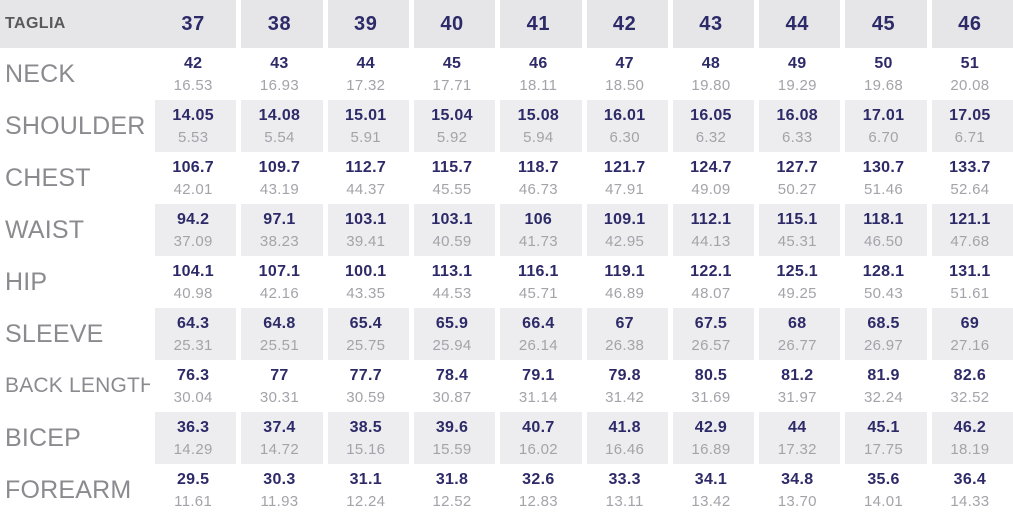 The width and height of the screenshot is (1013, 516). Describe the element at coordinates (970, 219) in the screenshot. I see `cm-value: 121.1` at that location.